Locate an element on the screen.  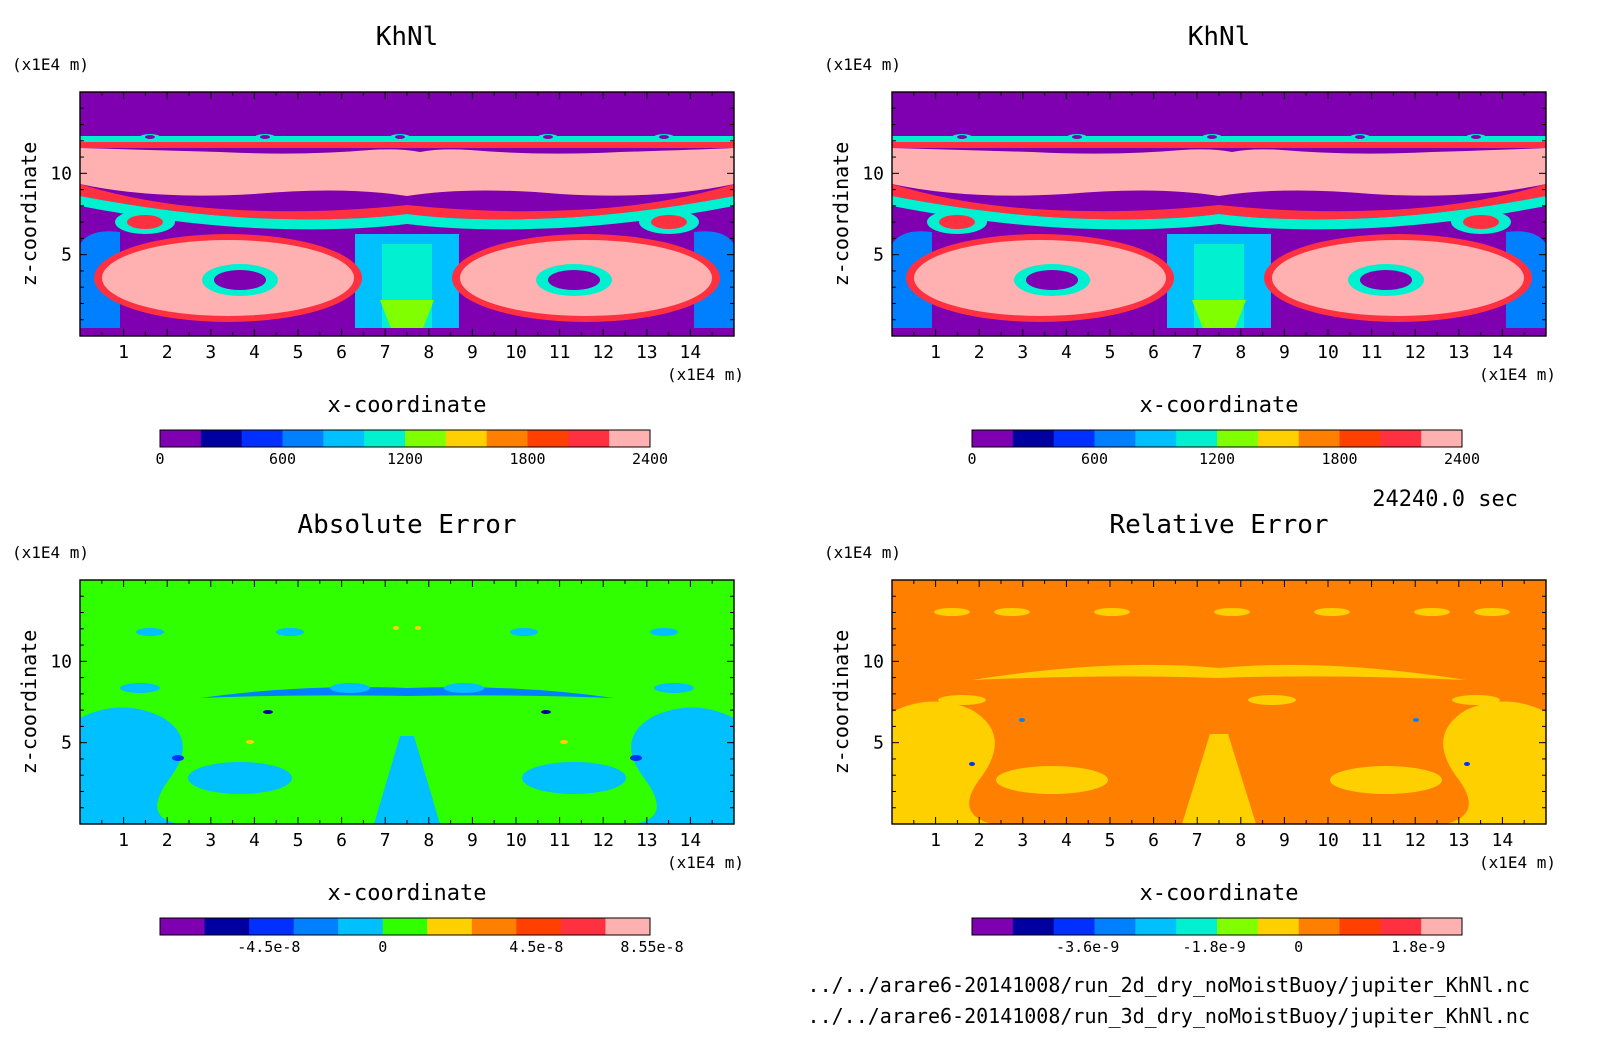
colorbar-tick-label: -4.5e-8 is located at coordinates (268, 947).